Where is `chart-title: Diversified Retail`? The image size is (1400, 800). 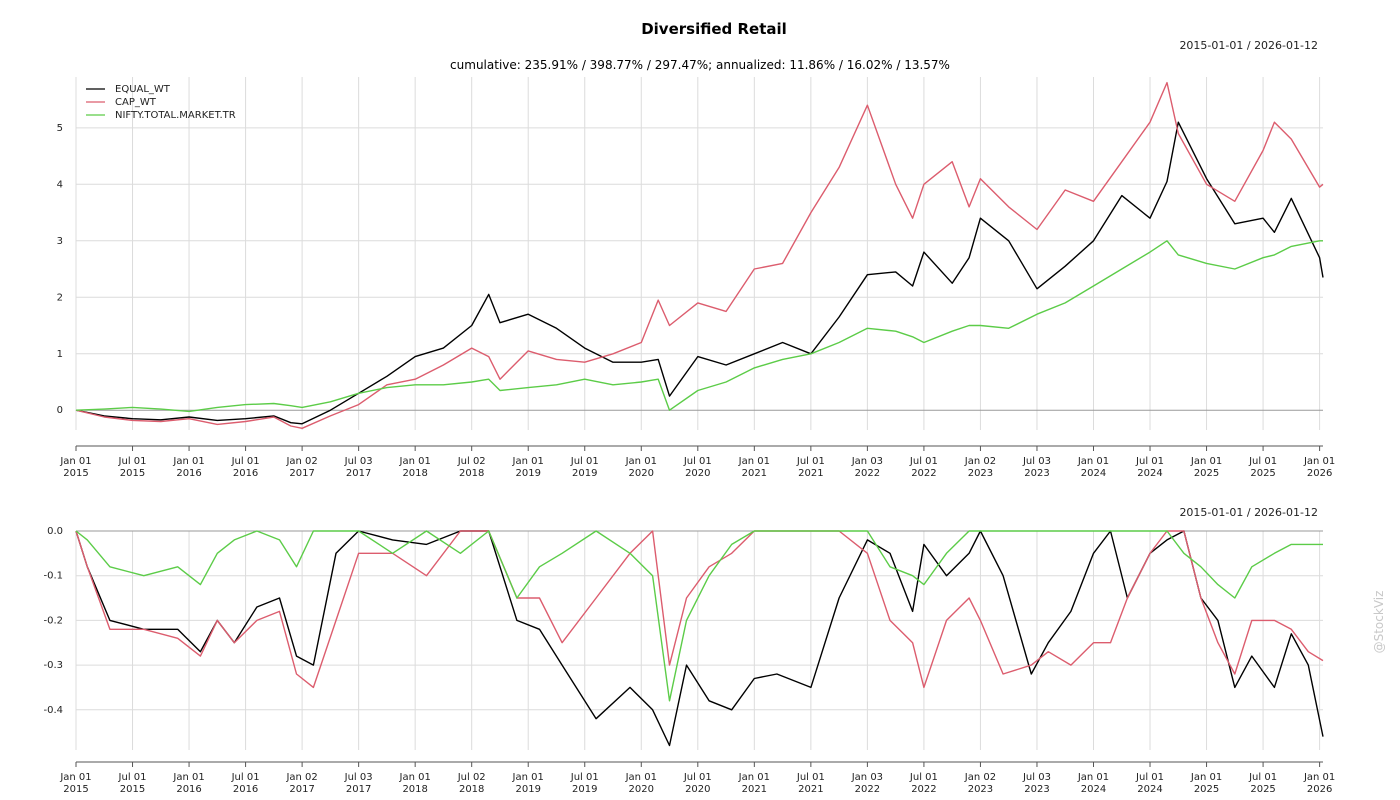 chart-title: Diversified Retail is located at coordinates (714, 29).